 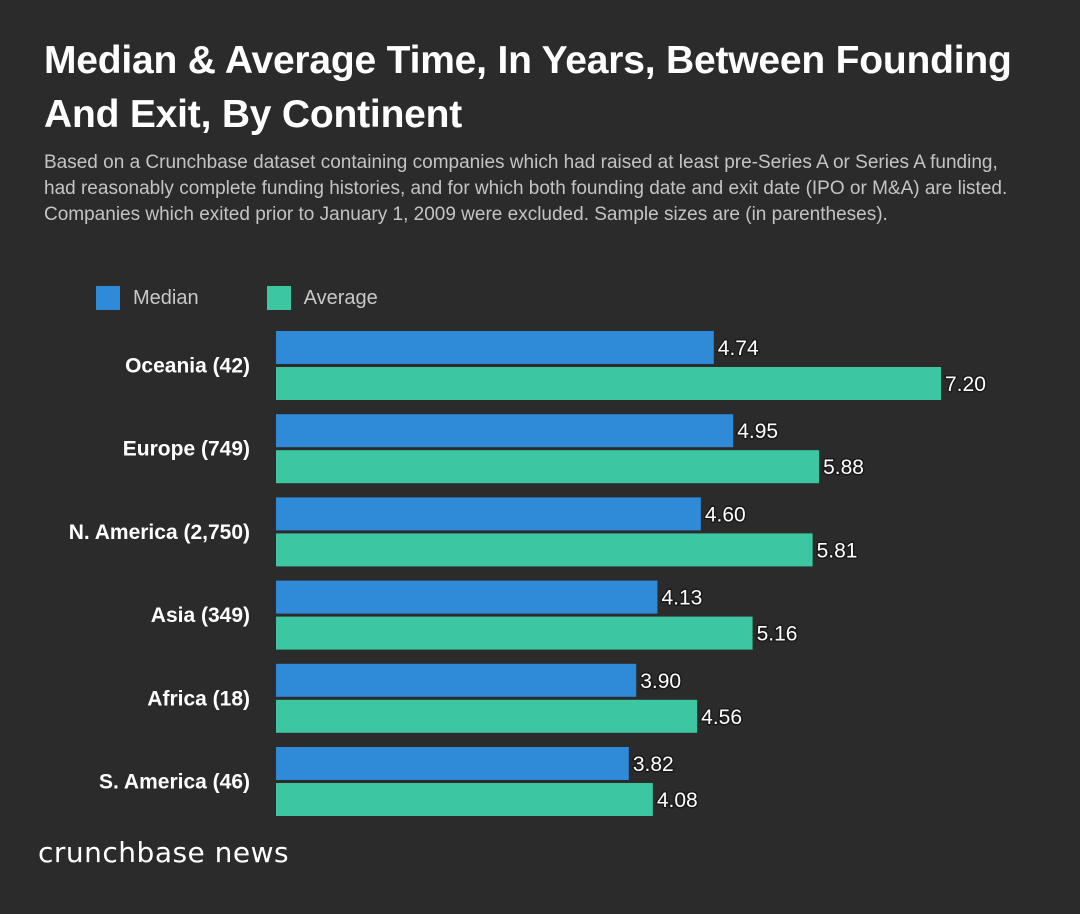 I want to click on category-label-s-america-46: S. America (46), so click(x=174, y=782).